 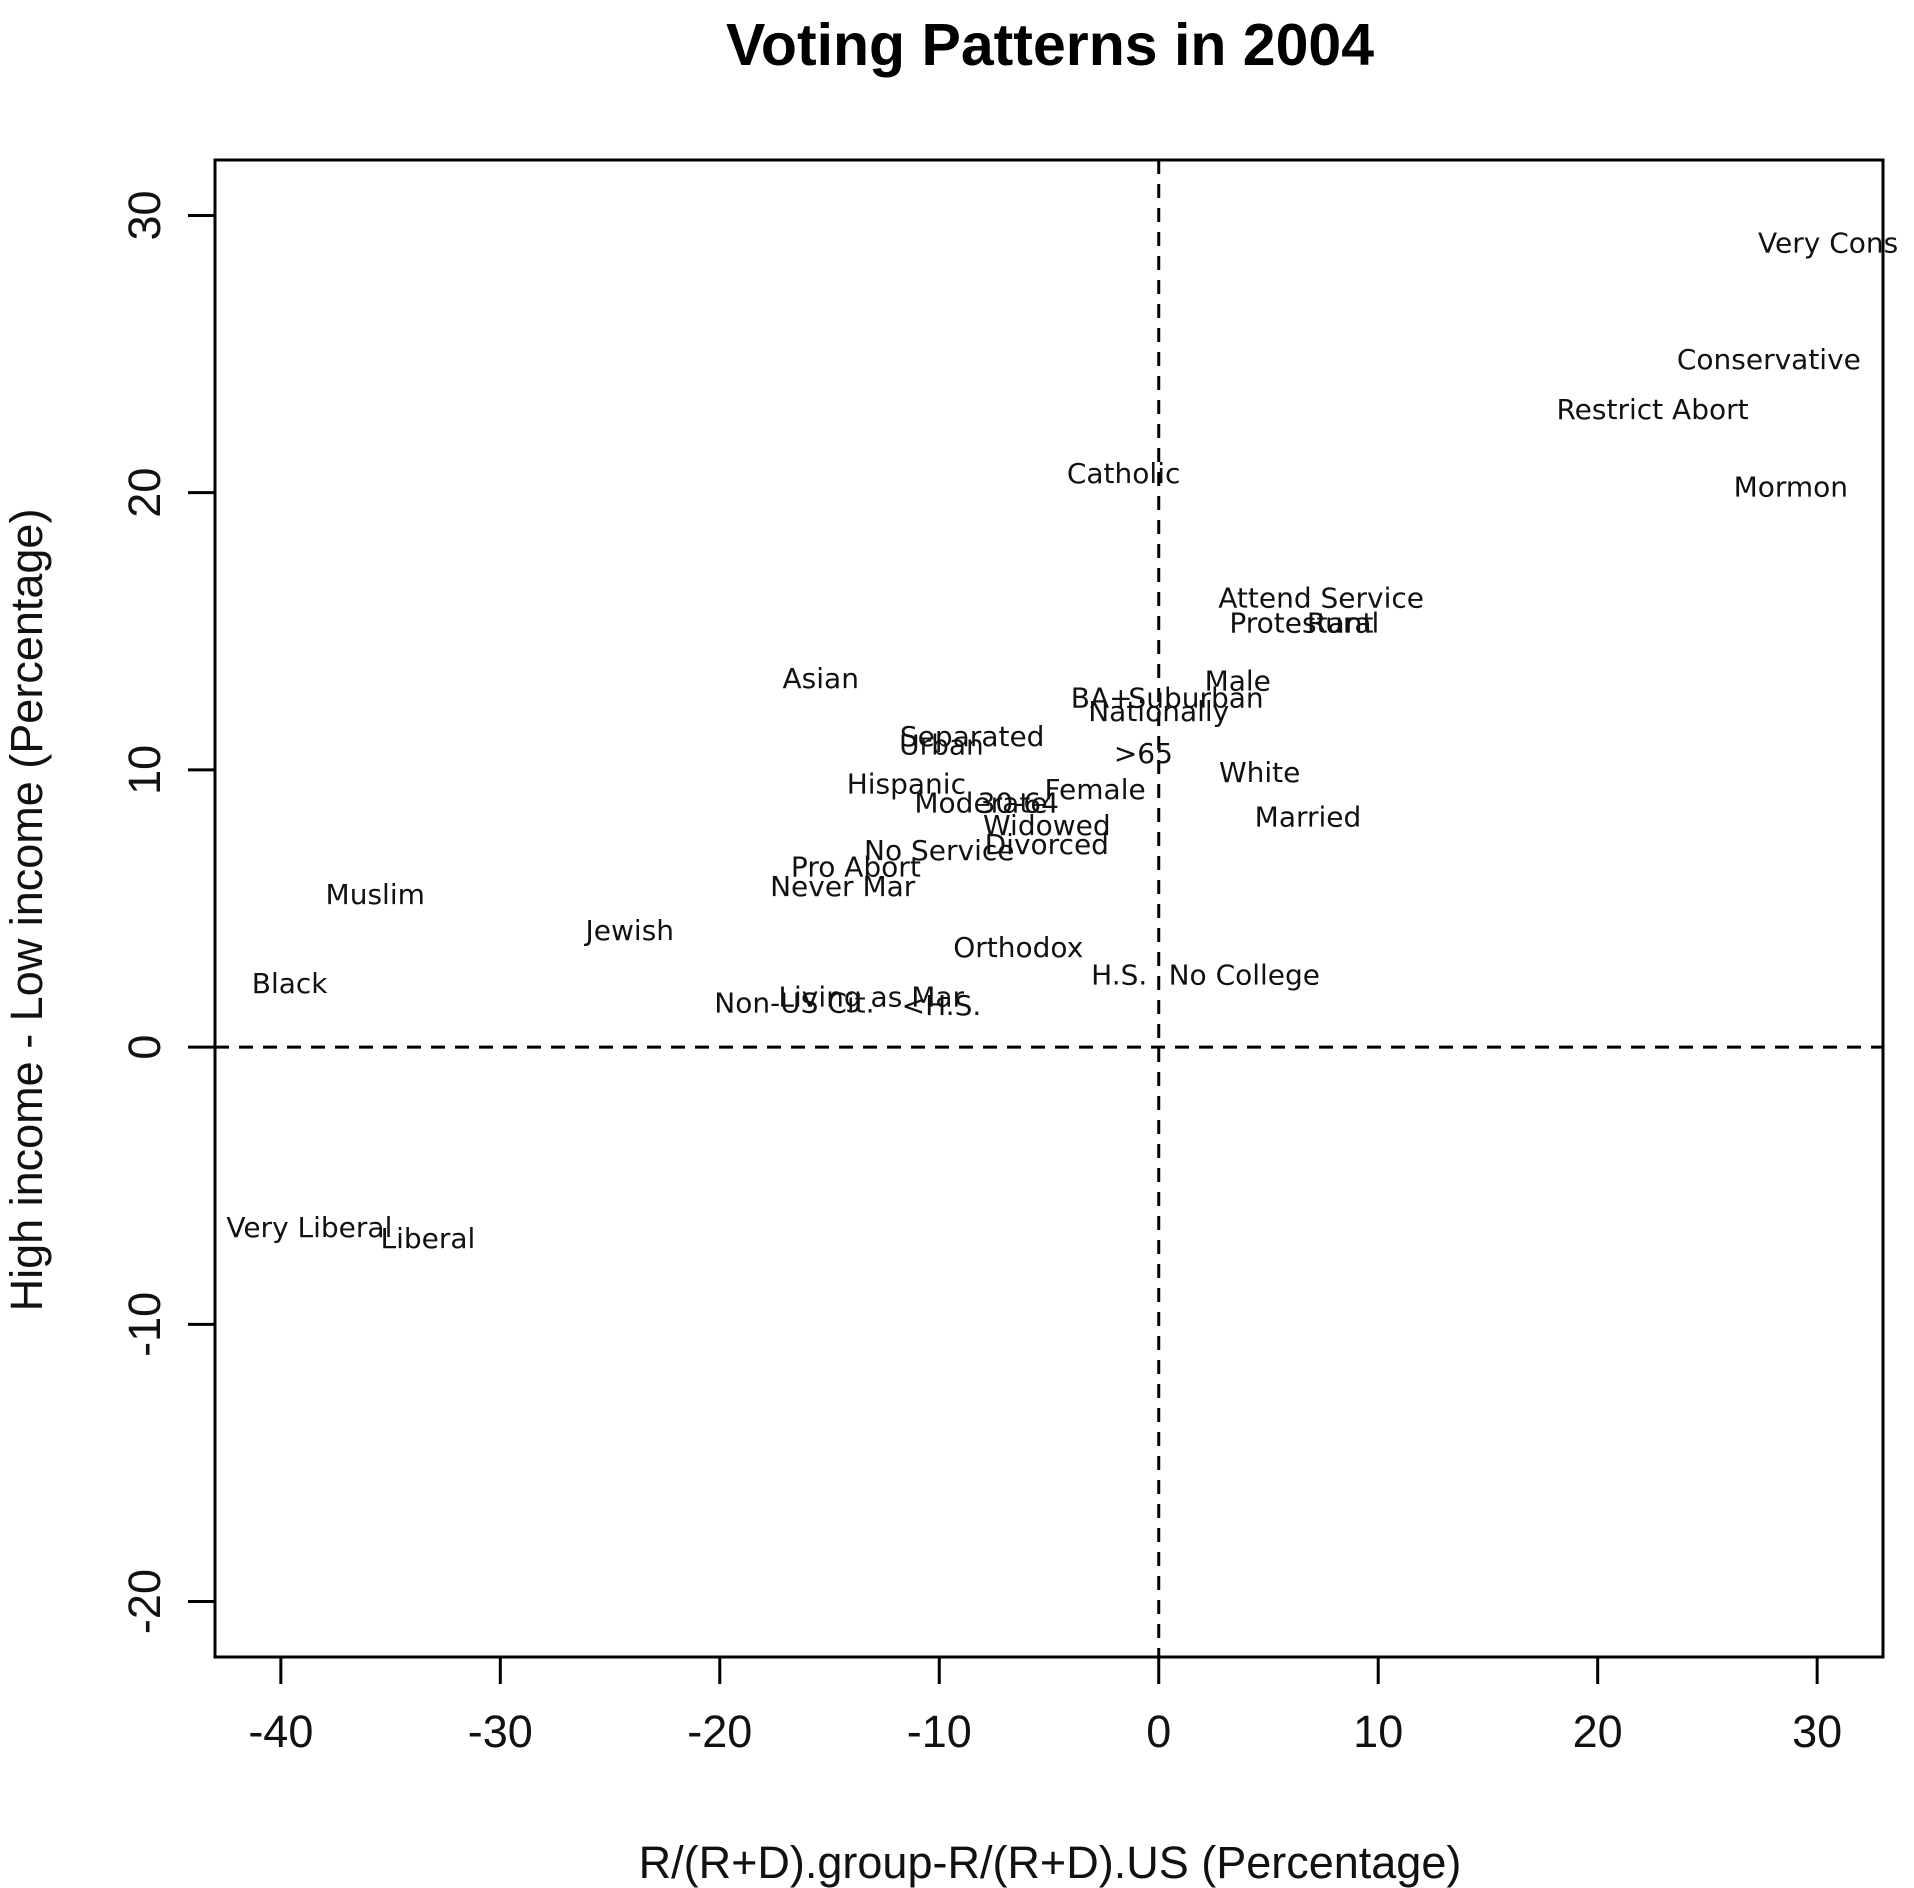 What do you see at coordinates (1769, 359) in the screenshot?
I see `data-point-label: Conservative` at bounding box center [1769, 359].